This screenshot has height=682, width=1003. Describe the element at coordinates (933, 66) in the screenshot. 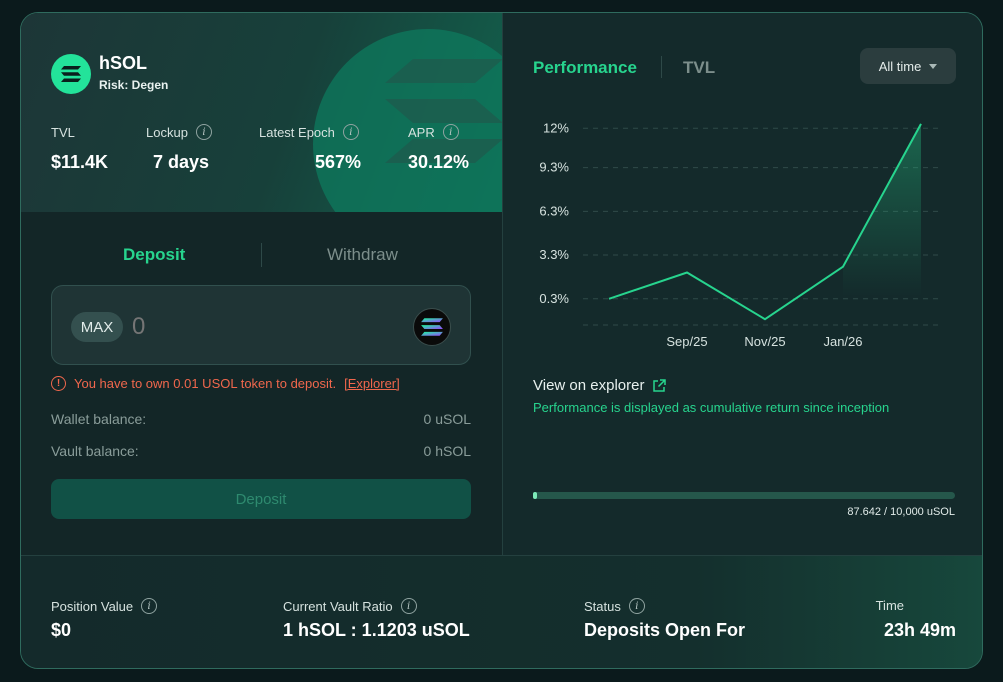

I see `chevron-down-icon` at that location.